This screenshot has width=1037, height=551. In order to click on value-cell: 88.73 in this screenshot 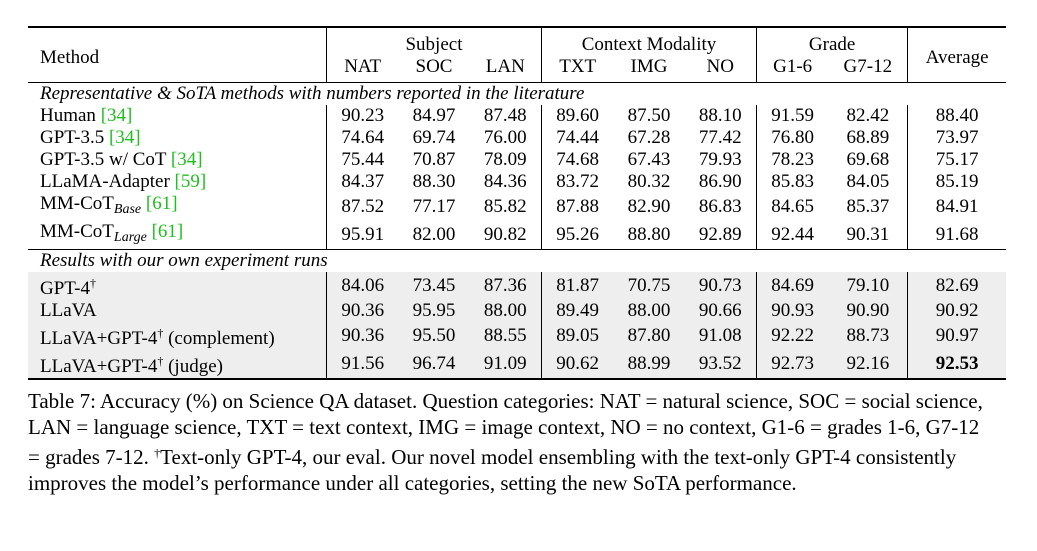, I will do `click(868, 336)`.